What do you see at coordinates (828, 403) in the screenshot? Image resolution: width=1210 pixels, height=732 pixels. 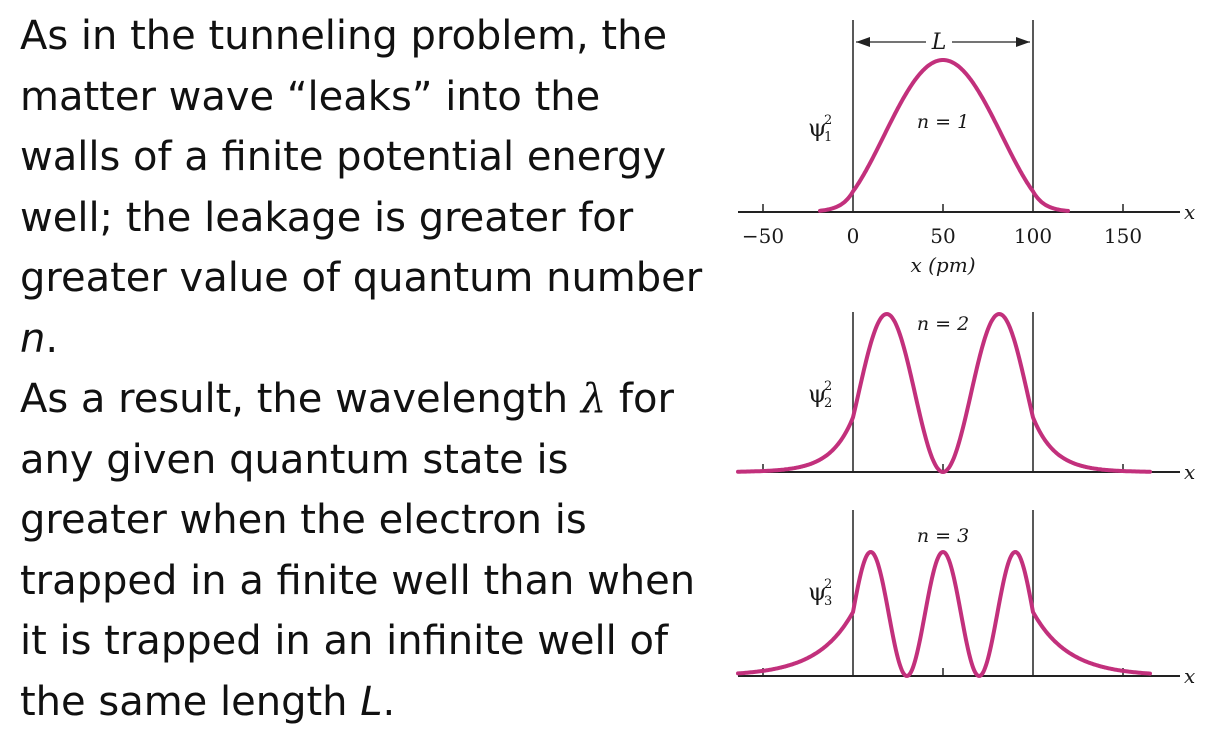 I see `psi-sub-2: 2` at bounding box center [828, 403].